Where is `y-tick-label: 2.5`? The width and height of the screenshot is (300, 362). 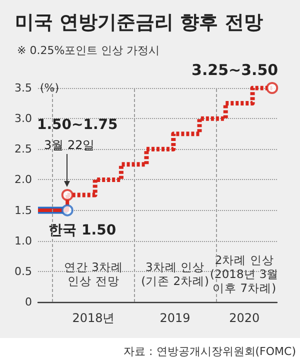
y-tick-label: 2.5 is located at coordinates (23, 149).